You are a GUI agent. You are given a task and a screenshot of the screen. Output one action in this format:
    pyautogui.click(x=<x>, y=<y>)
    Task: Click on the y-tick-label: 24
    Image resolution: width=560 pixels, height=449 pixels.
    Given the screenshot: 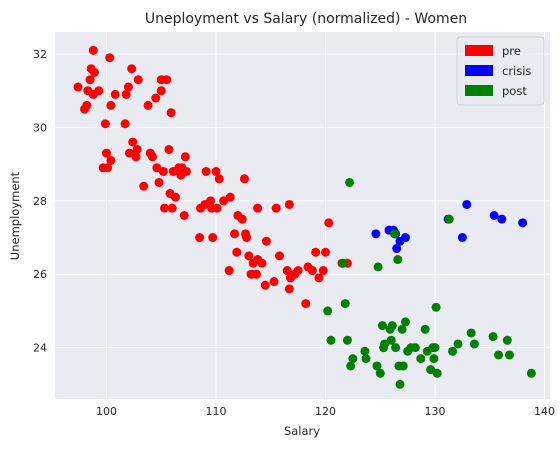 What is the action you would take?
    pyautogui.click(x=40, y=348)
    